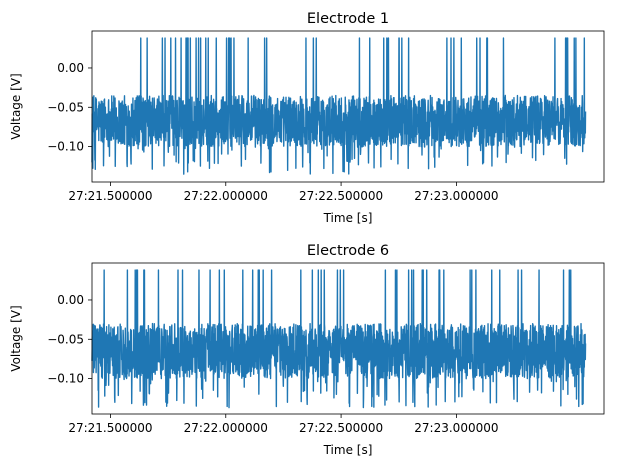  What do you see at coordinates (348, 19) in the screenshot?
I see `chart-title: Electrode 1` at bounding box center [348, 19].